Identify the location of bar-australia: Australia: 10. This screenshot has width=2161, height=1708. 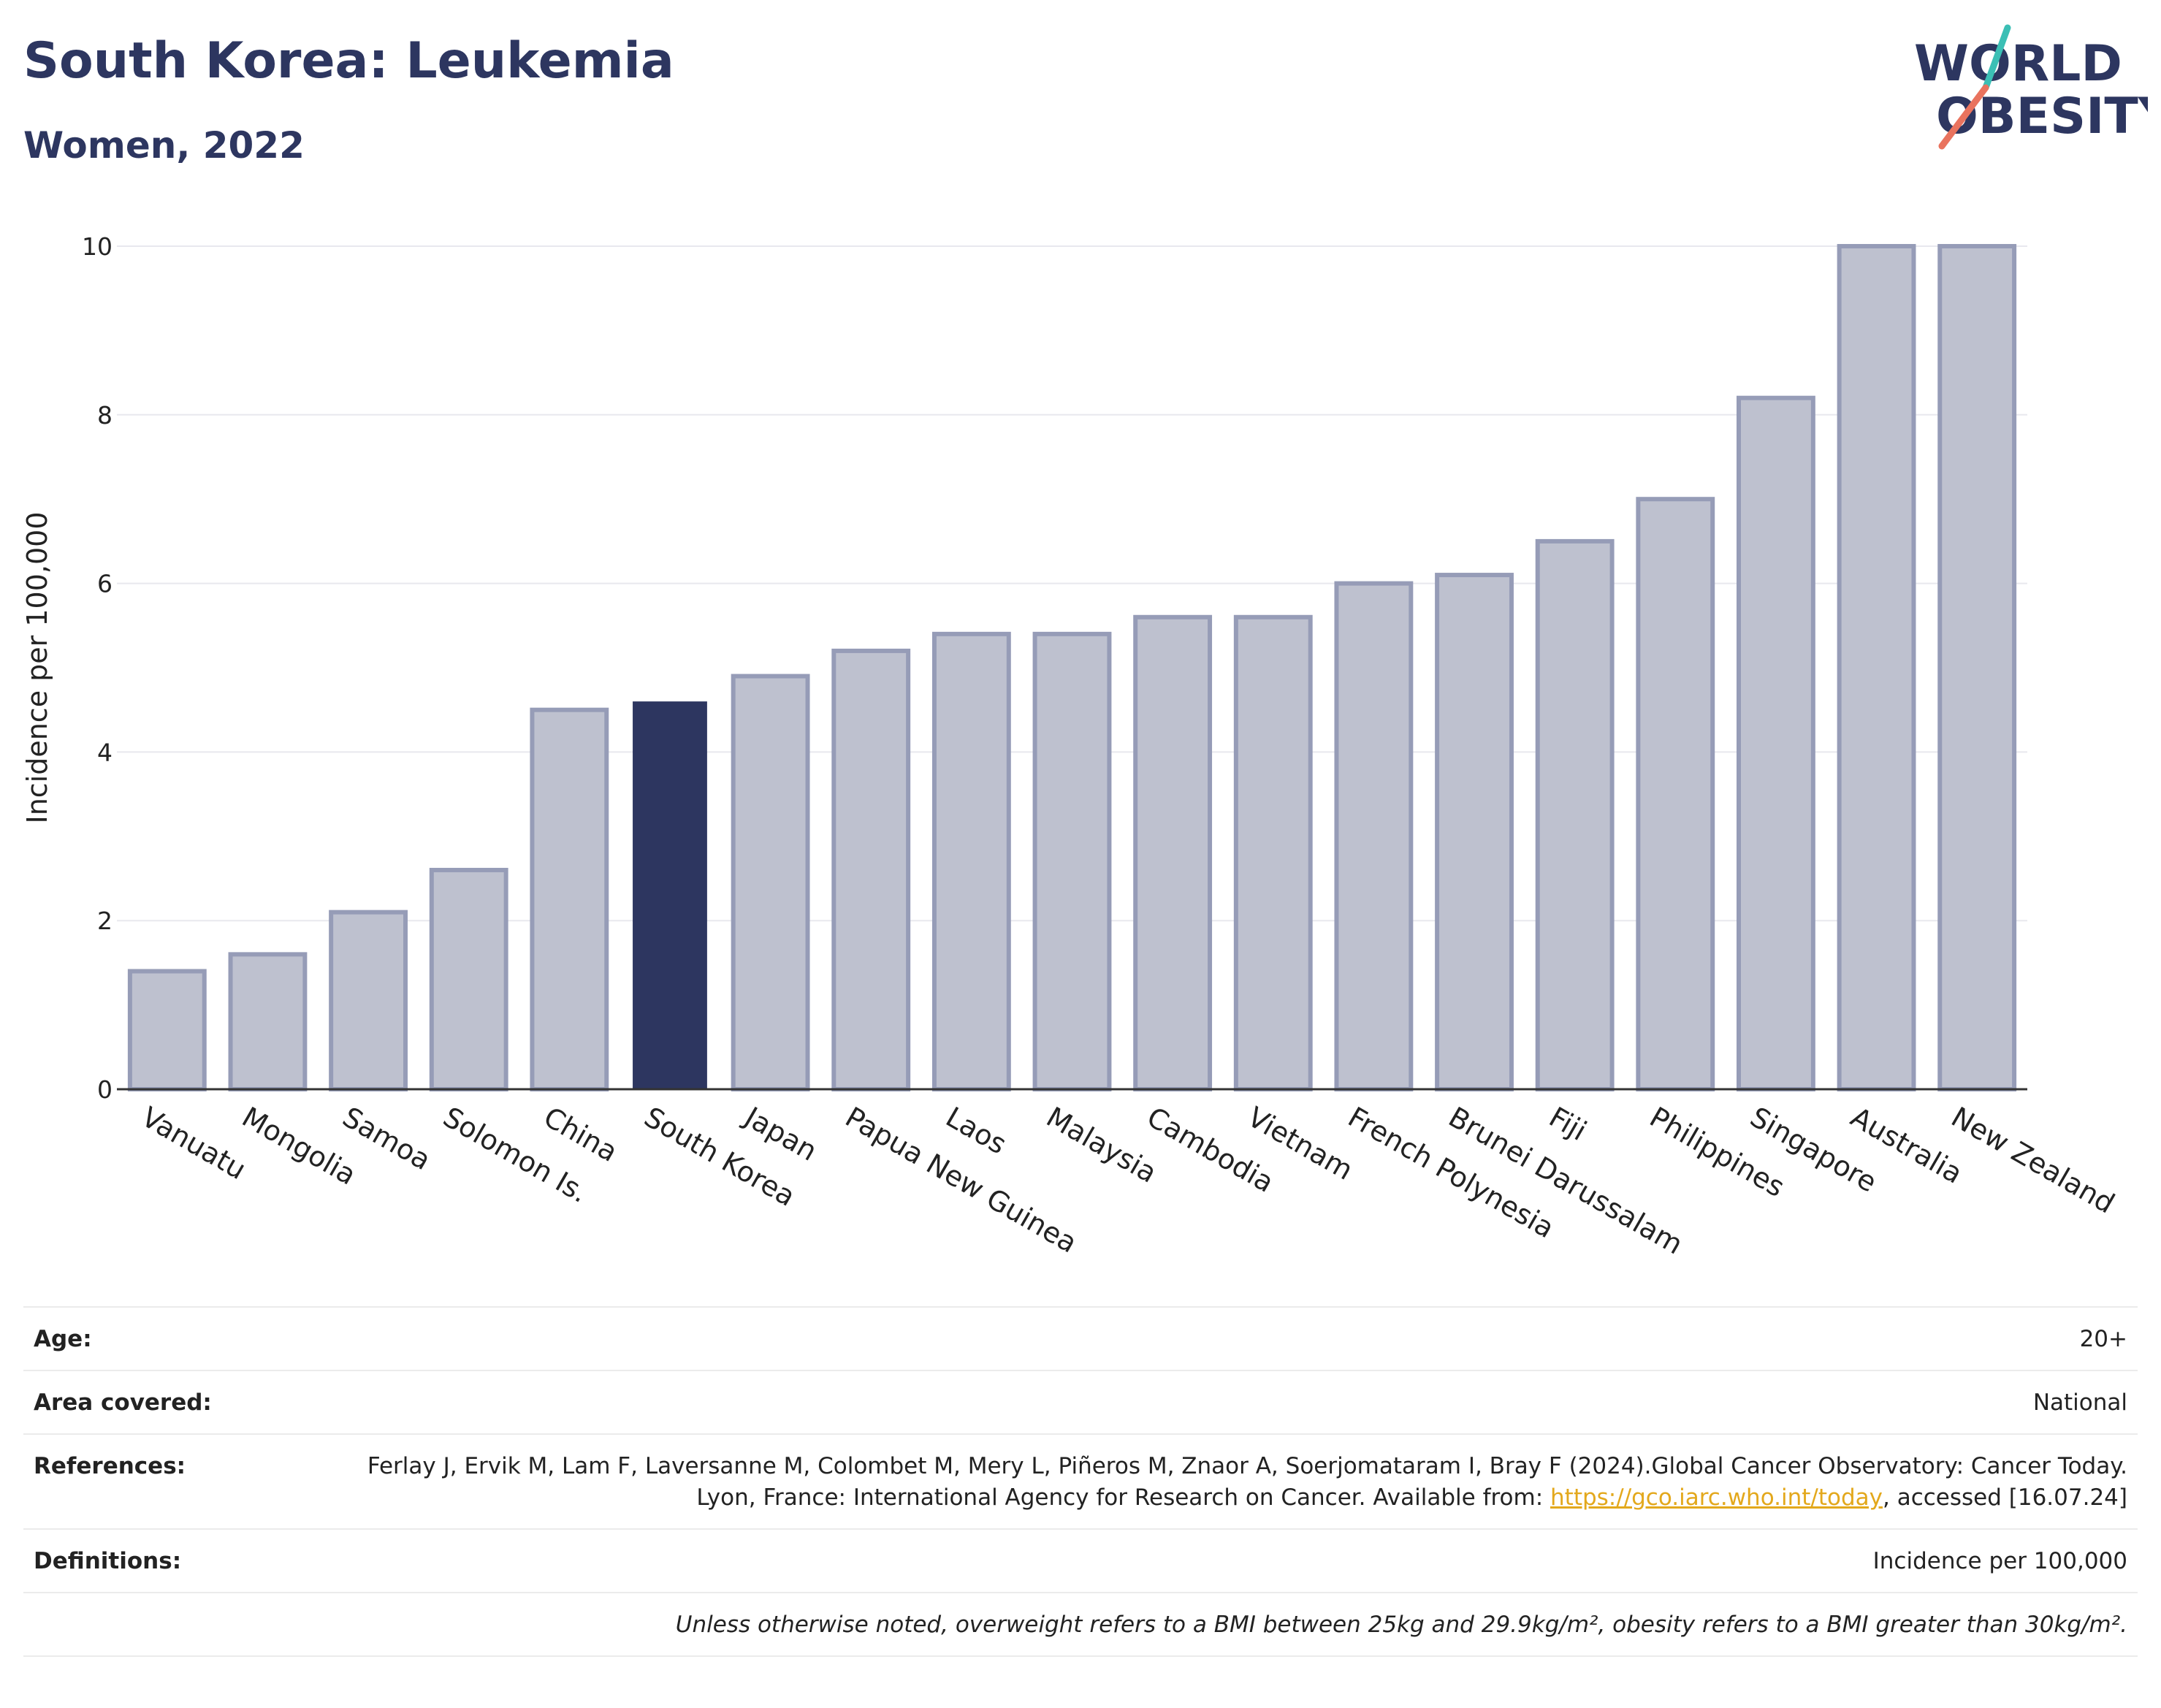
(1876, 667).